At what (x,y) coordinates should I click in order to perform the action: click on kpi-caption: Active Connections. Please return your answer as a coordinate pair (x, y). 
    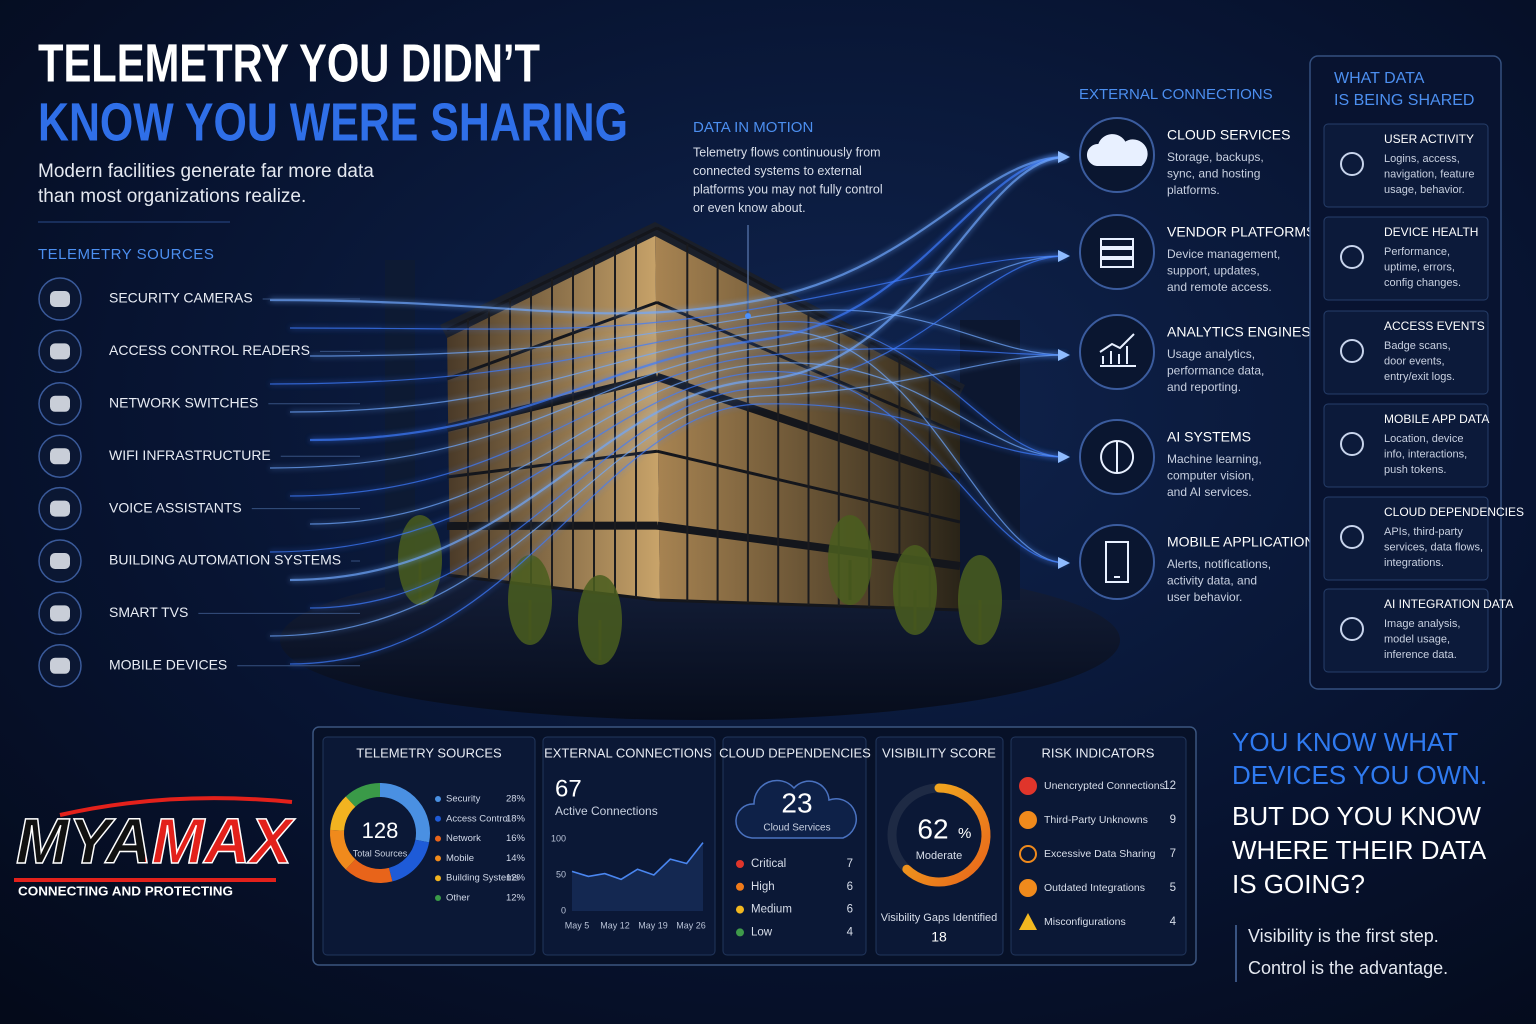
    Looking at the image, I should click on (606, 811).